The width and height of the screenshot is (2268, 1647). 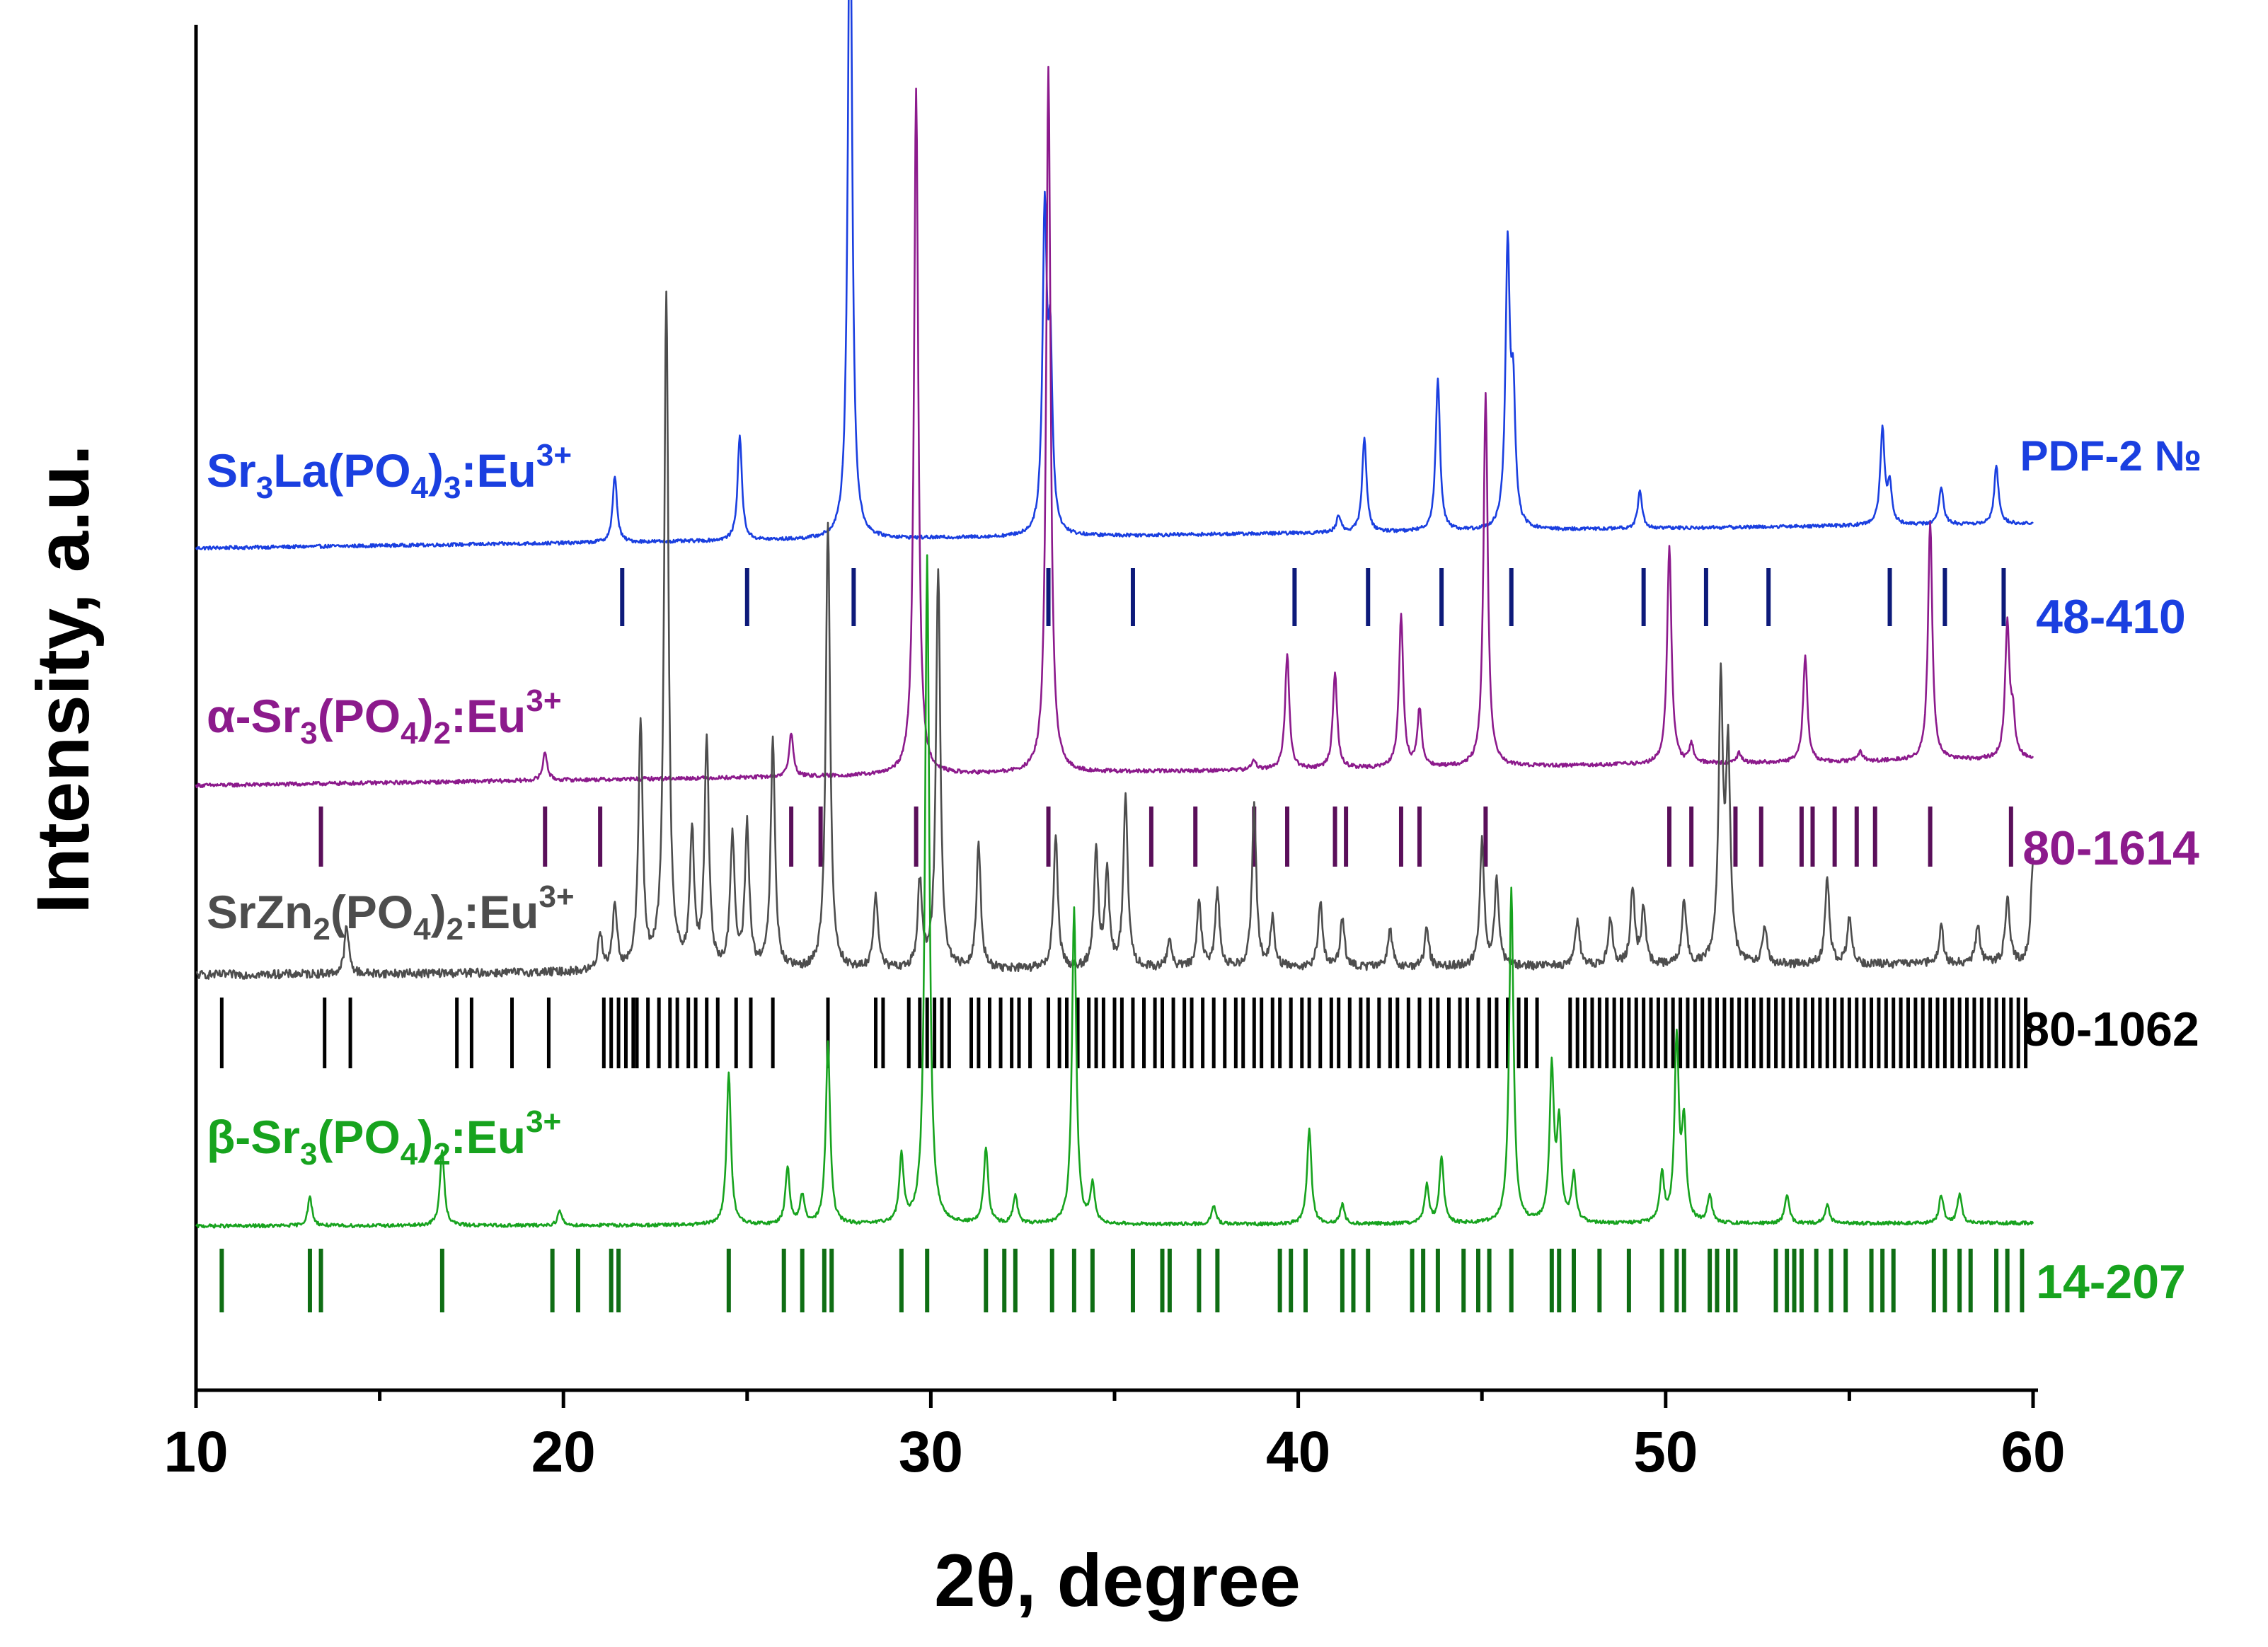 What do you see at coordinates (195, 1452) in the screenshot?
I see `x-tick-label: 10` at bounding box center [195, 1452].